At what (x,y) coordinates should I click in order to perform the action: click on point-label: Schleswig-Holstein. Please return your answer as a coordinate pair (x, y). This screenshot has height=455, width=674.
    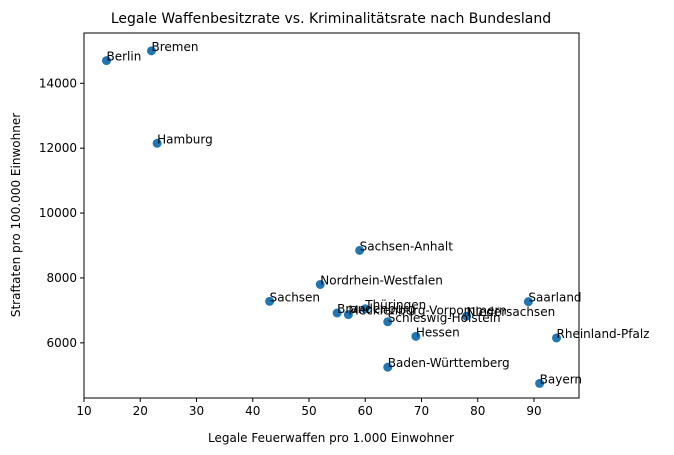
    Looking at the image, I should click on (444, 318).